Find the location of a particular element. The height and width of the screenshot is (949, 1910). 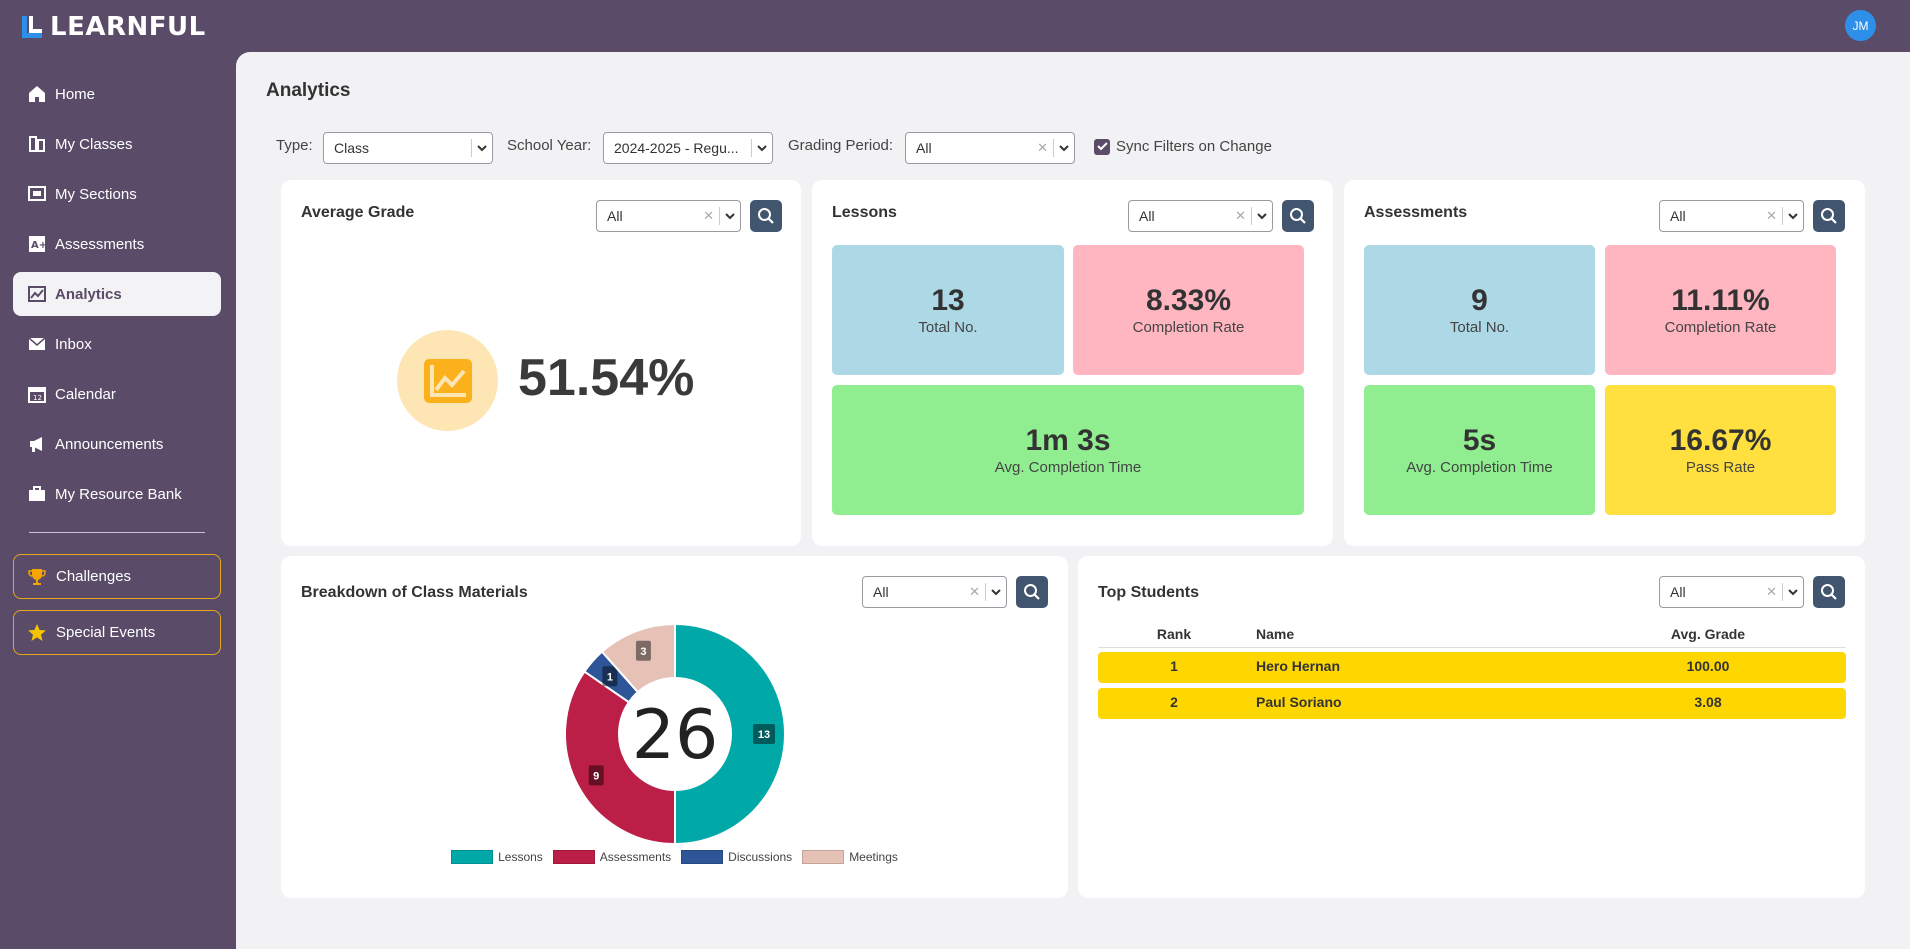

table-header: Rank Name Avg. Grade is located at coordinates (1472, 634).